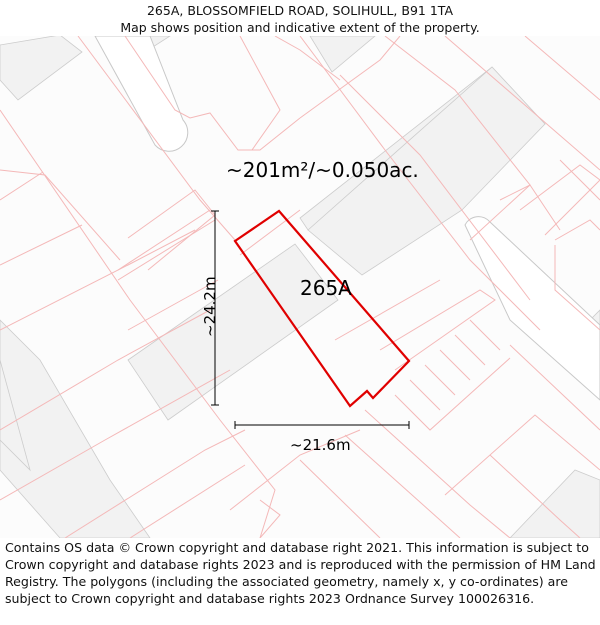 This screenshot has height=625, width=600. Describe the element at coordinates (141, 94) in the screenshot. I see `road-north` at that location.